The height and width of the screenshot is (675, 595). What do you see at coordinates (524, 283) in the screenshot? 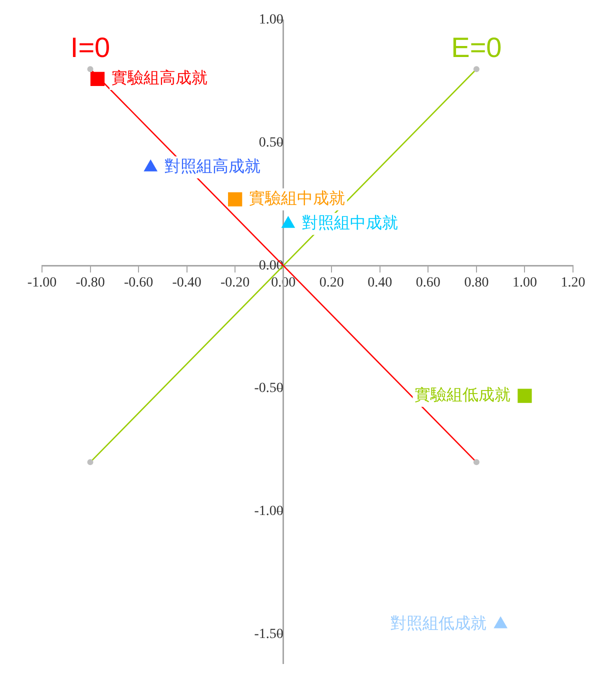
I see `x-tick-label: 1.00` at bounding box center [524, 283].